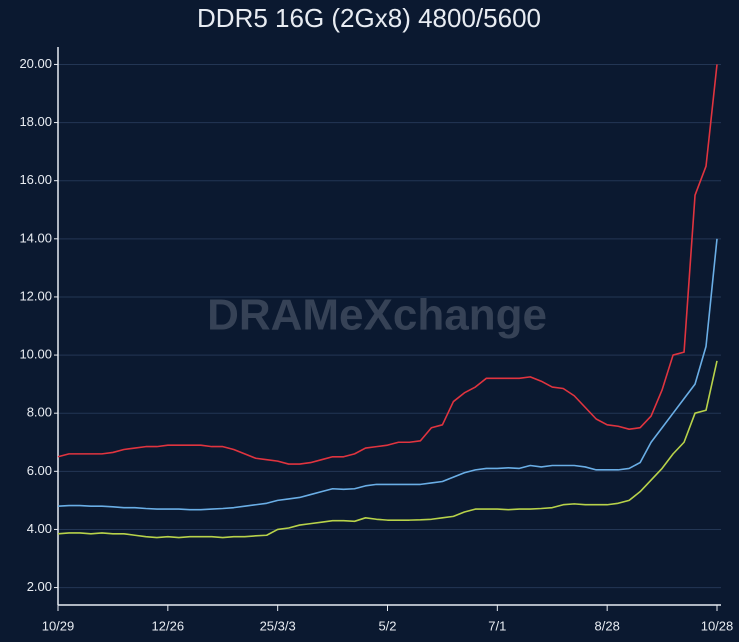 The image size is (739, 642). What do you see at coordinates (278, 625) in the screenshot?
I see `x-tick-label: 25/3/3` at bounding box center [278, 625].